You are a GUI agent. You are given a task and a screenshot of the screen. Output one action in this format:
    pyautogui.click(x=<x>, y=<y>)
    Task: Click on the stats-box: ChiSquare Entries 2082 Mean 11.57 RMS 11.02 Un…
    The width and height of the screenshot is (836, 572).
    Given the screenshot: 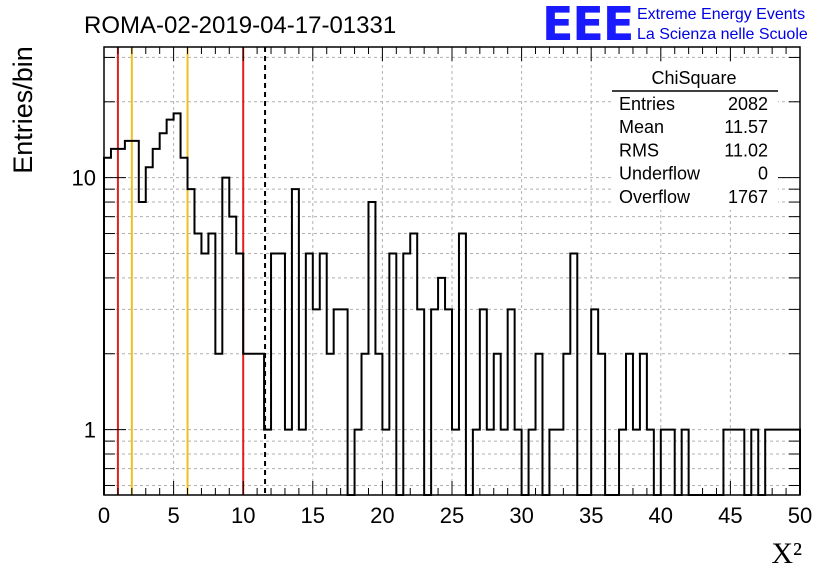 What is the action you would take?
    pyautogui.click(x=695, y=137)
    